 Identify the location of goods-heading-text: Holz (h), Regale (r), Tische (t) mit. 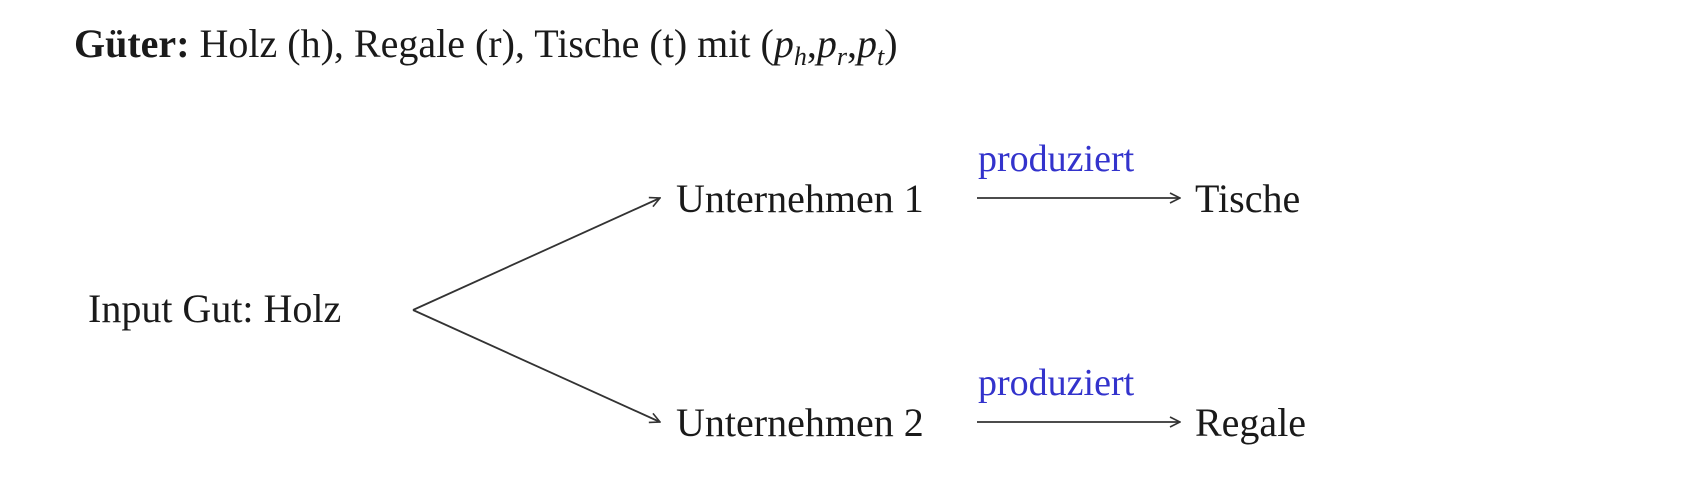
(475, 43).